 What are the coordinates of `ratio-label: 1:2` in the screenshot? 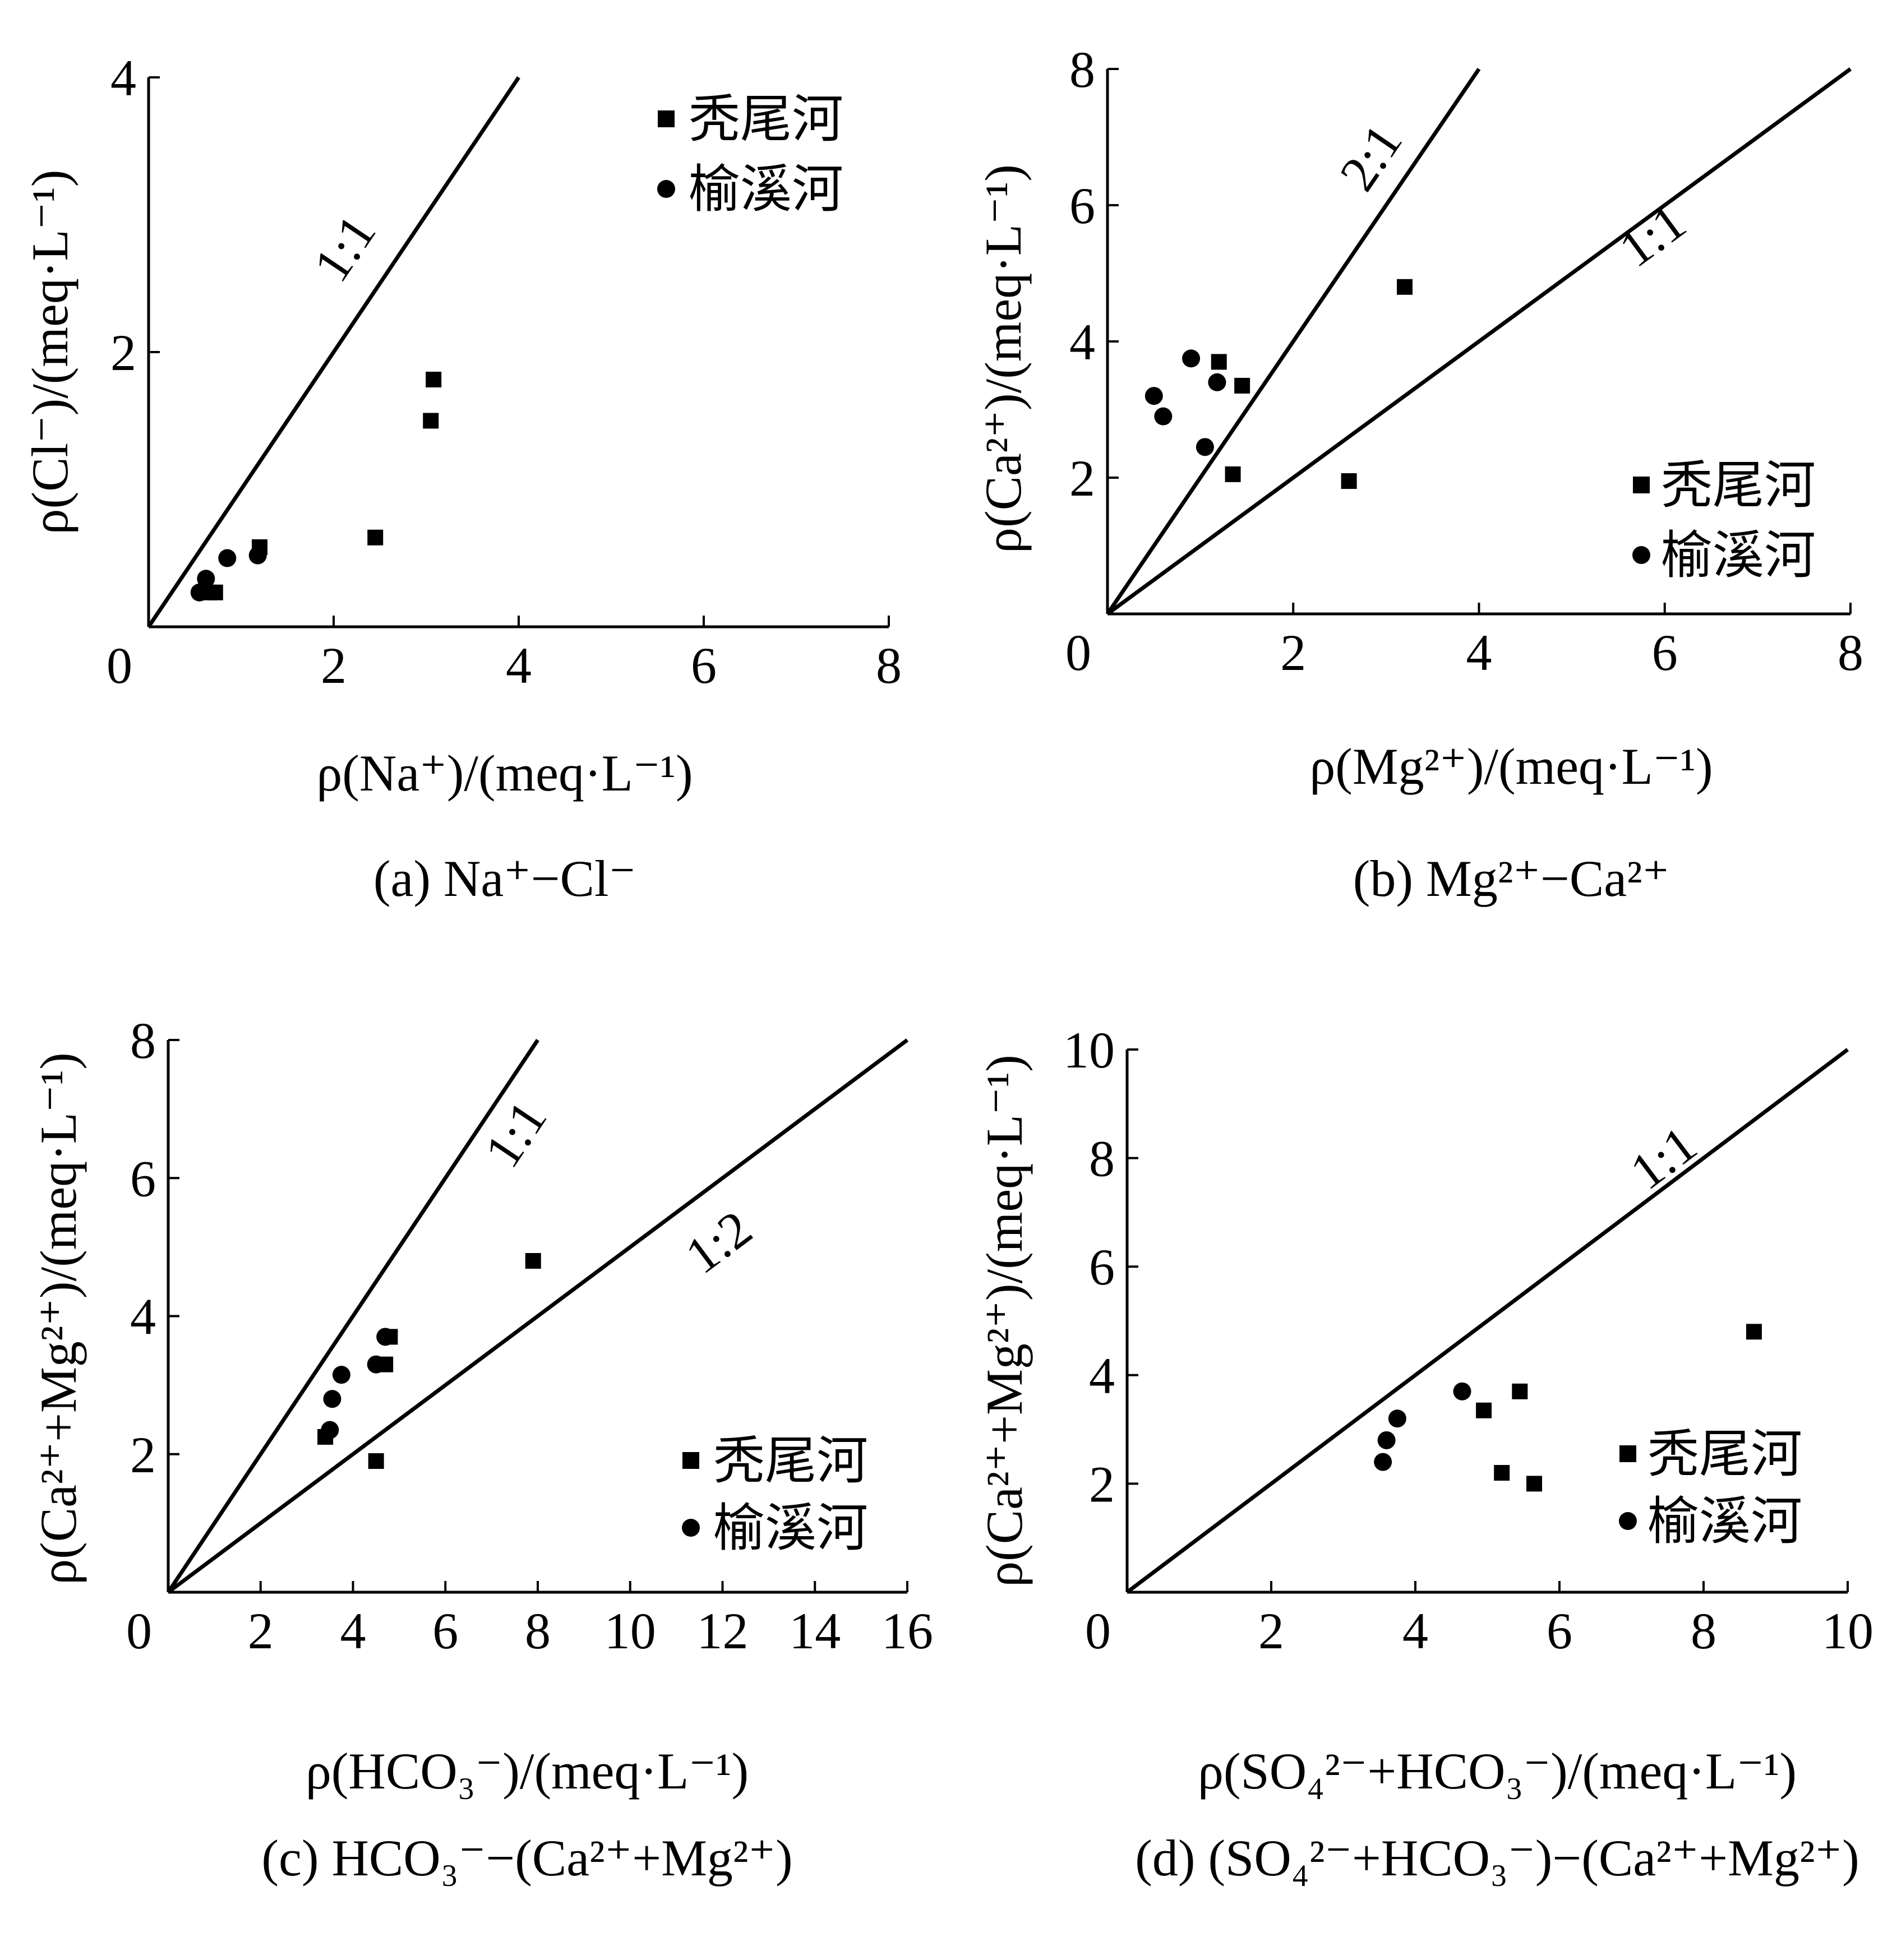 It's located at (718, 1241).